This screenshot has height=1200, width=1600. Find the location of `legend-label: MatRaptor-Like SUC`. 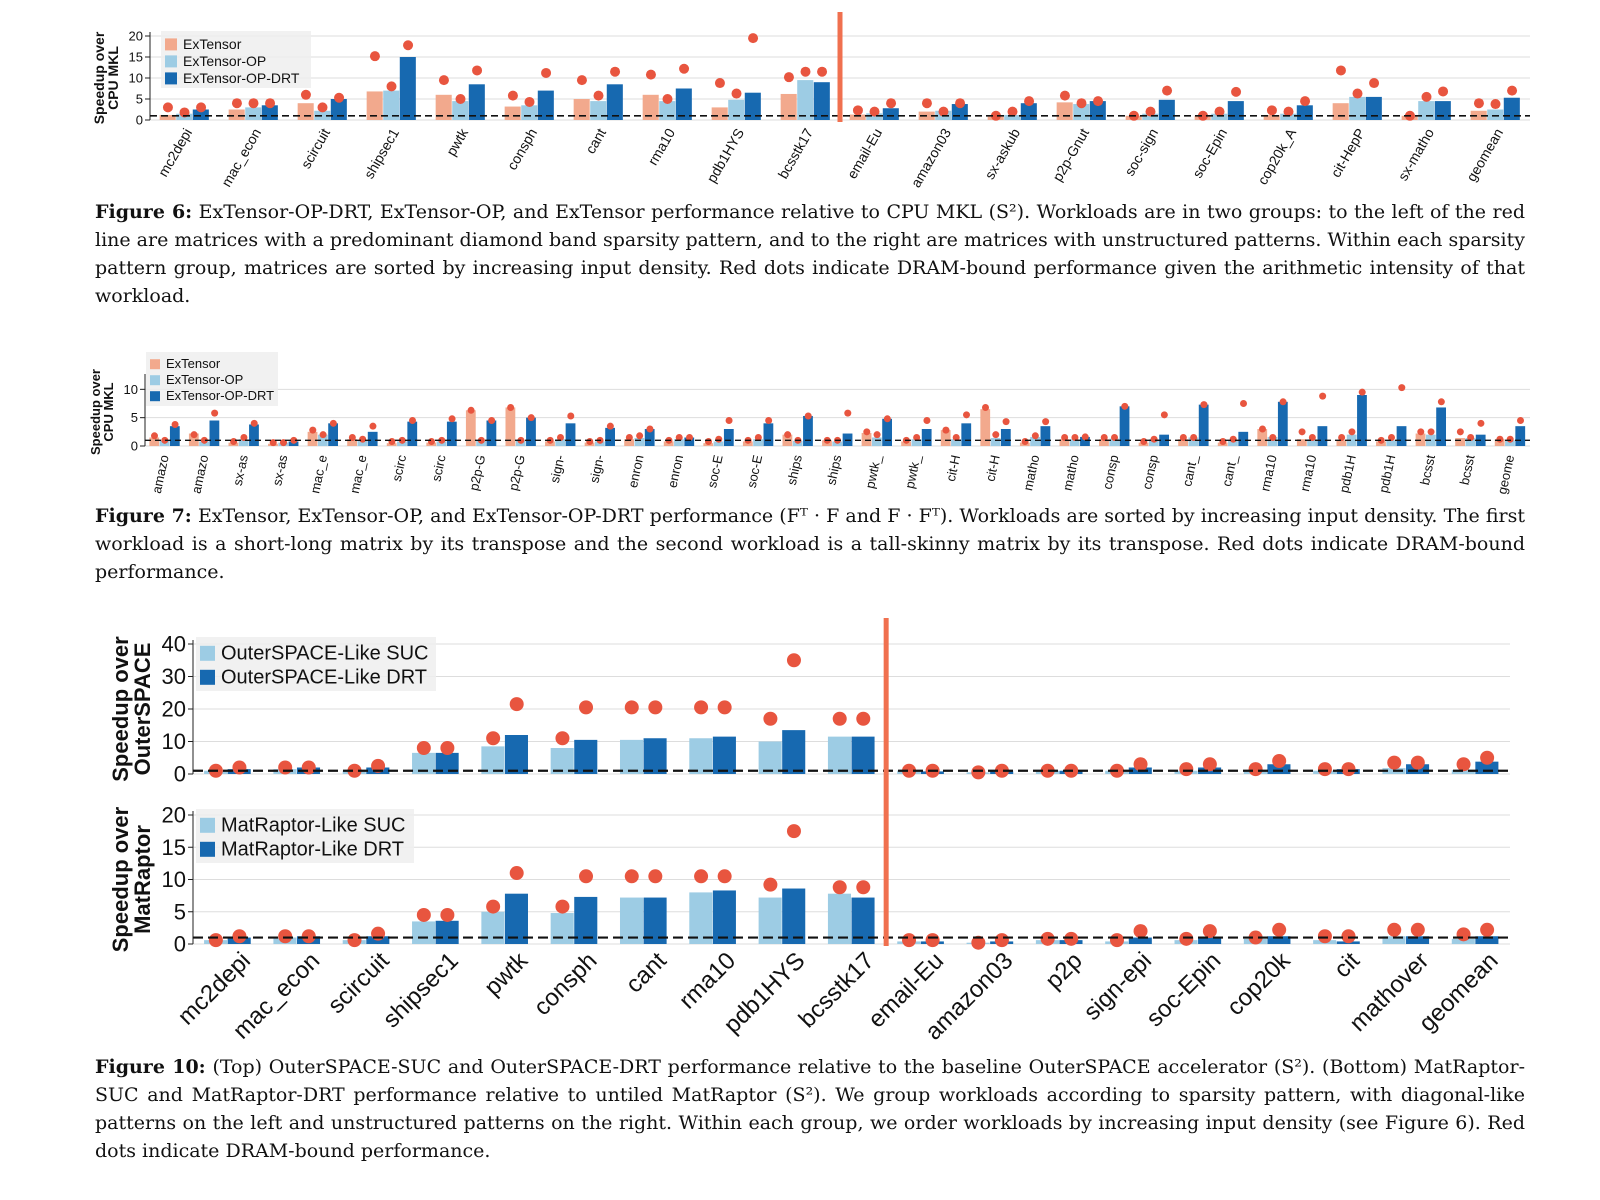

legend-label: MatRaptor-Like SUC is located at coordinates (313, 825).